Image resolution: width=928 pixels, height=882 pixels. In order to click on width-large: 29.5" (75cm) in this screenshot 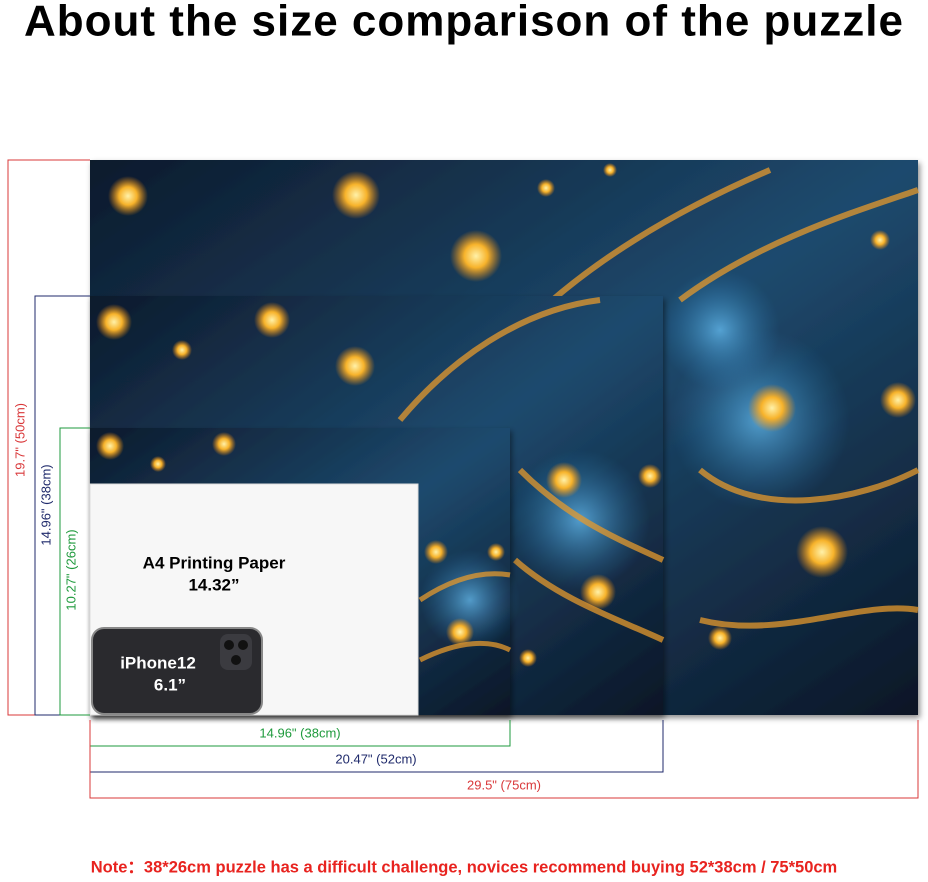, I will do `click(504, 784)`.